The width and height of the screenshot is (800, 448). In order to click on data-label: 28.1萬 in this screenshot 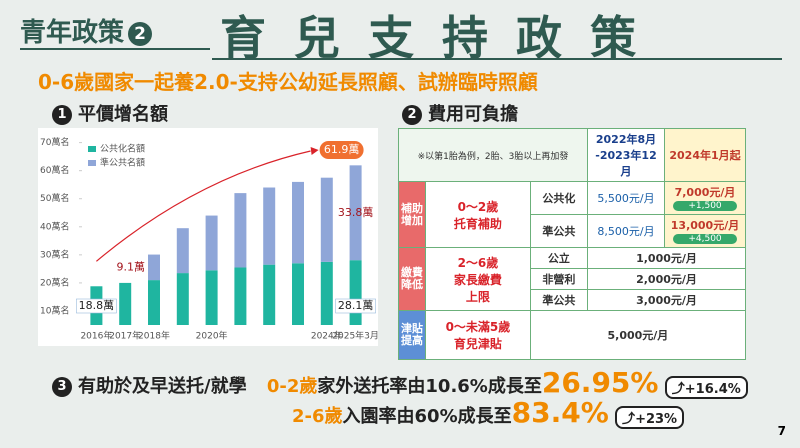, I will do `click(356, 305)`.